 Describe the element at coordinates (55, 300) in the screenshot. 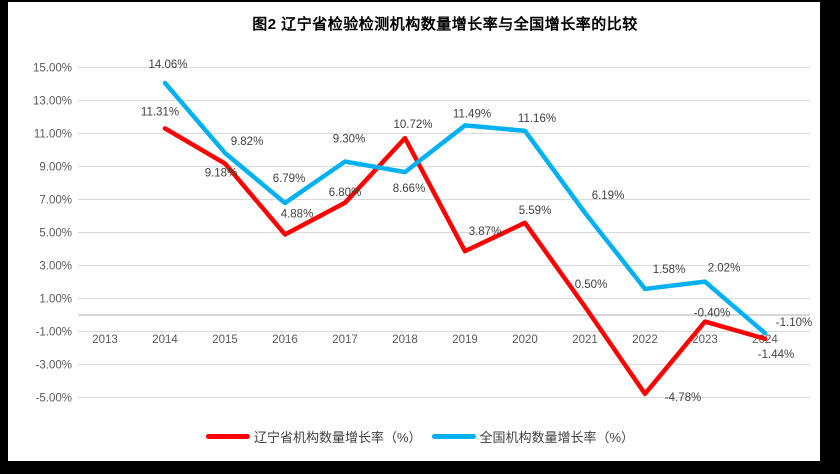

I see `y-axis-tick-label: 1.00%` at that location.